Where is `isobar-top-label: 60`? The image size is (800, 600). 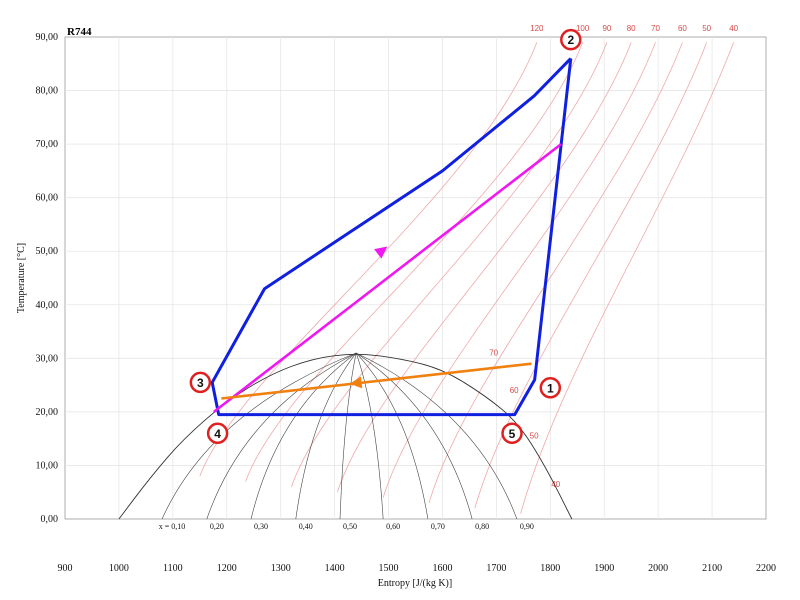
isobar-top-label: 60 is located at coordinates (682, 28).